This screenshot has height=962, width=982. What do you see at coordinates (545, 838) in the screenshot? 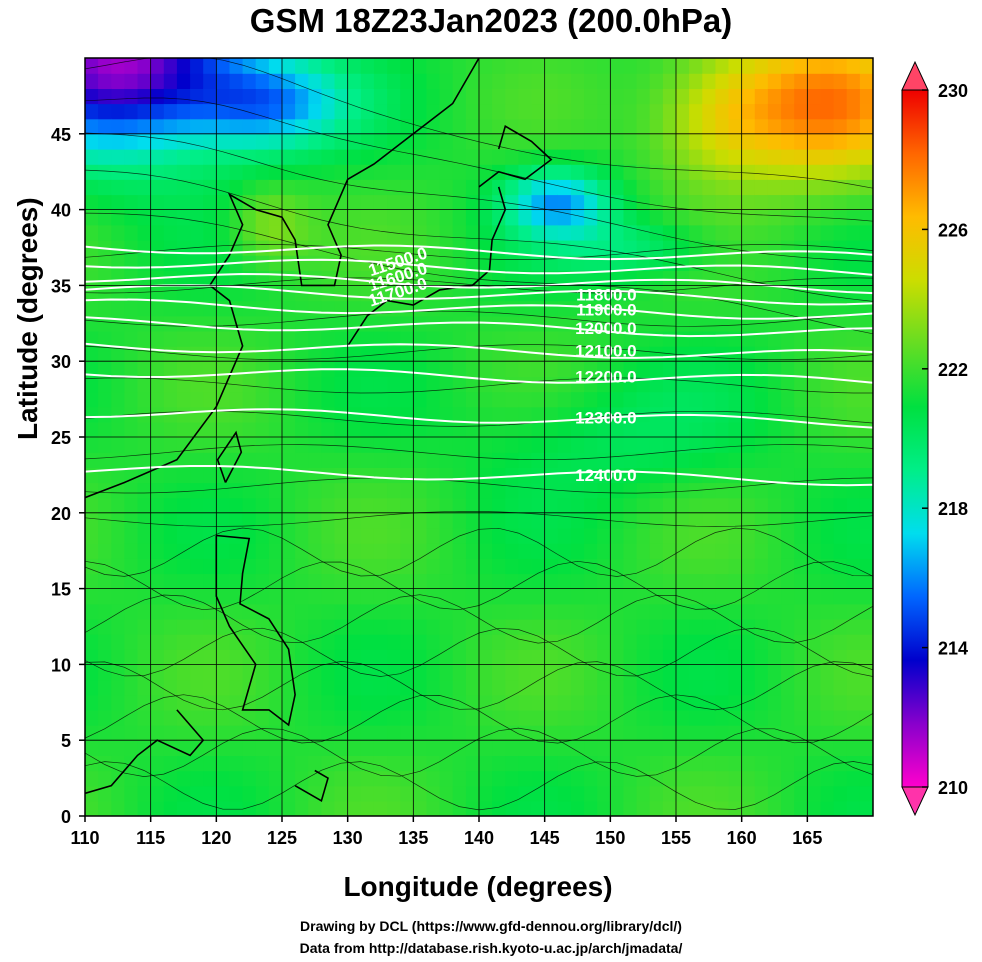
I see `x-tick-label: 145` at bounding box center [545, 838].